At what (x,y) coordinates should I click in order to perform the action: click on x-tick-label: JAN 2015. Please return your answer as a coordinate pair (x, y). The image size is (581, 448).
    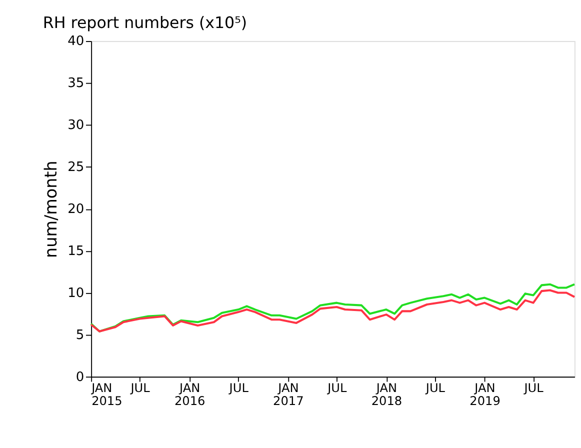
    Looking at the image, I should click on (106, 394).